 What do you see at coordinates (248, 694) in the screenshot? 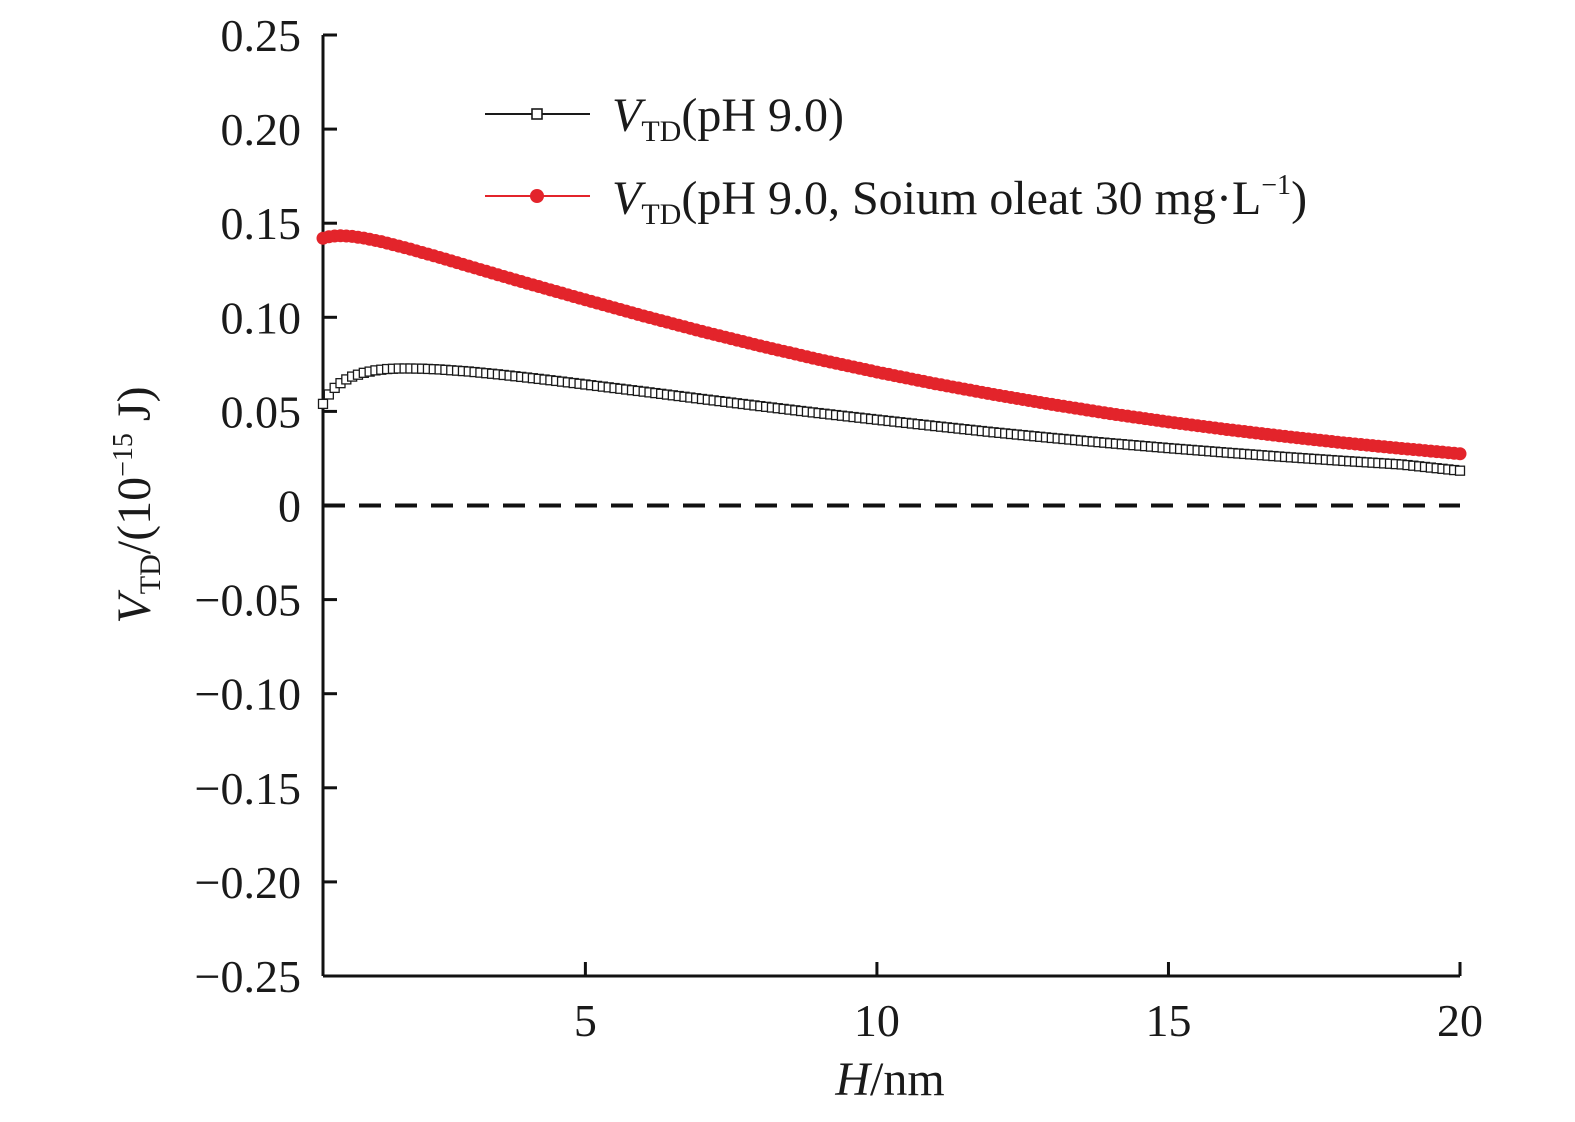
I see `y-tick-label: −0.10` at bounding box center [248, 694].